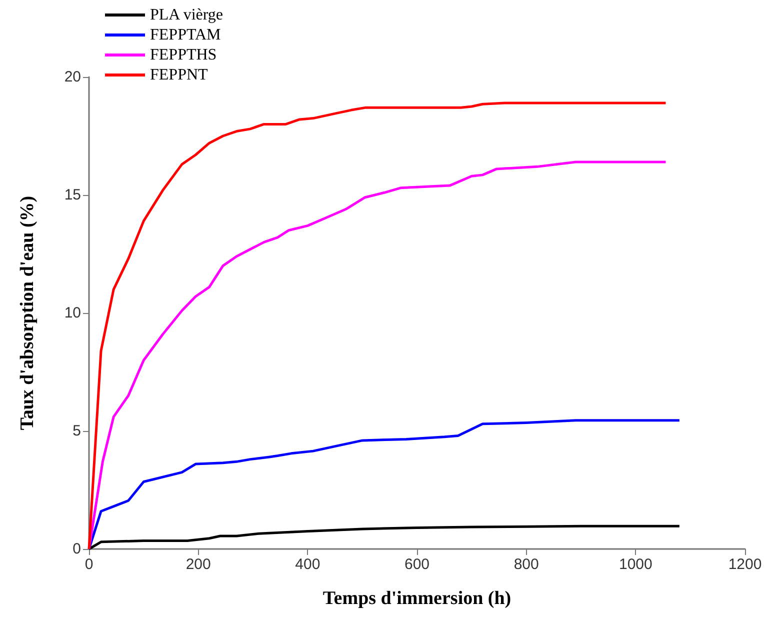 Image resolution: width=767 pixels, height=639 pixels. What do you see at coordinates (417, 564) in the screenshot?
I see `x-tick-label: 600` at bounding box center [417, 564].